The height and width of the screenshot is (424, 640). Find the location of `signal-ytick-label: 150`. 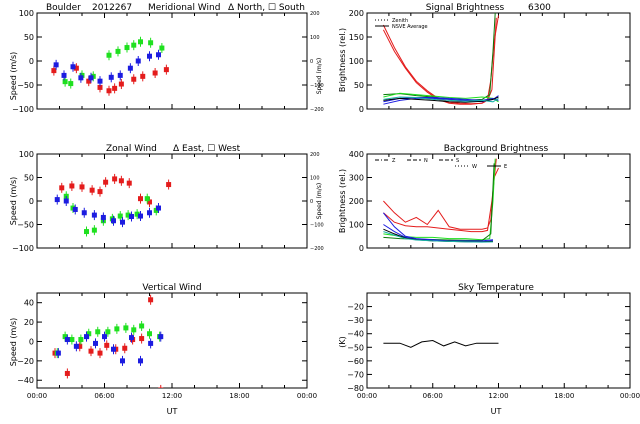

signal-ytick-label: 150 is located at coordinates (356, 37).